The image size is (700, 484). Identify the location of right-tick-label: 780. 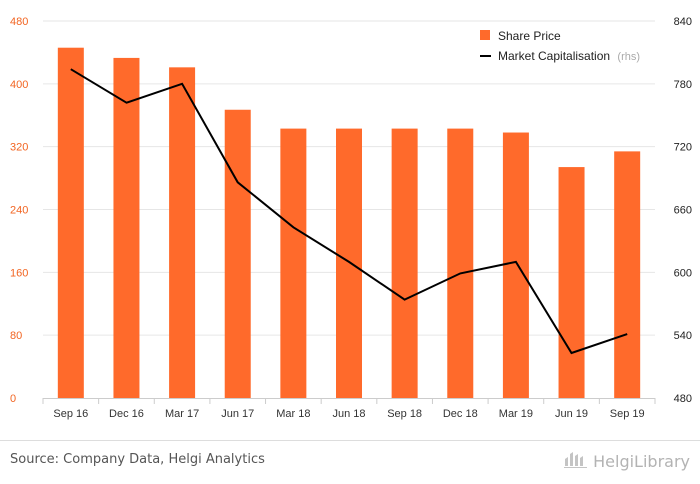
(683, 85).